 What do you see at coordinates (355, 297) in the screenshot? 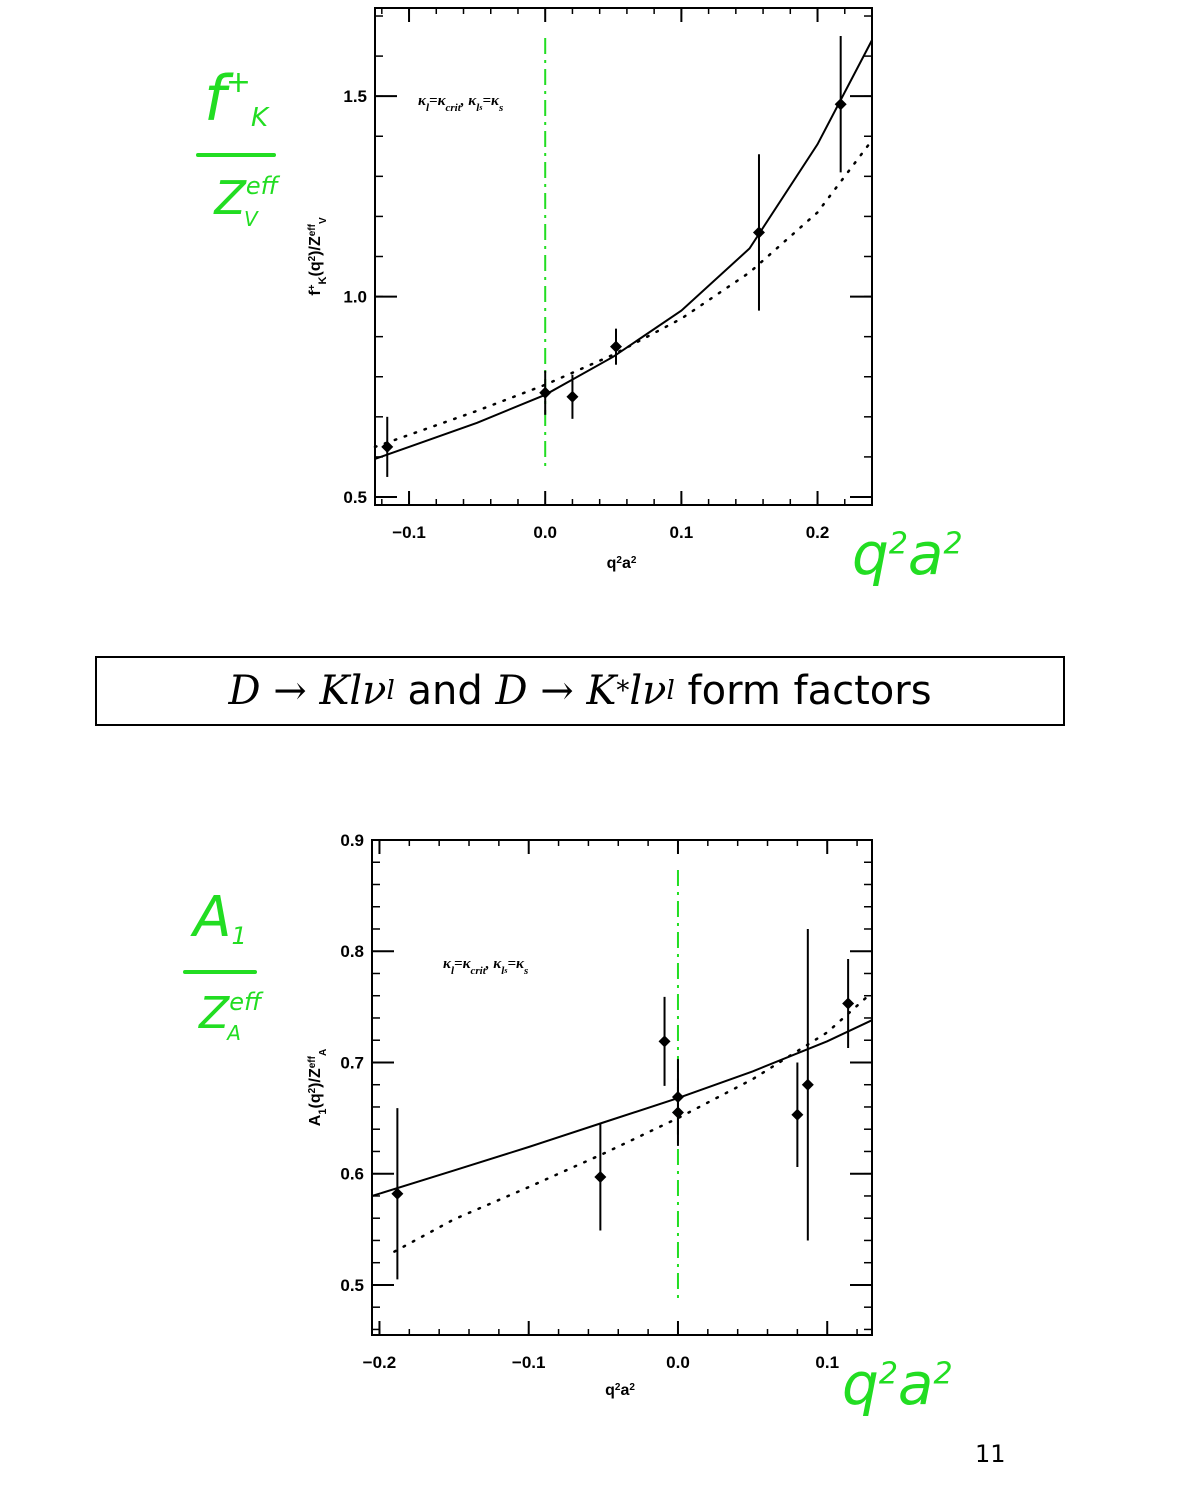
I see `y-tick-label: 1.0` at bounding box center [355, 297].